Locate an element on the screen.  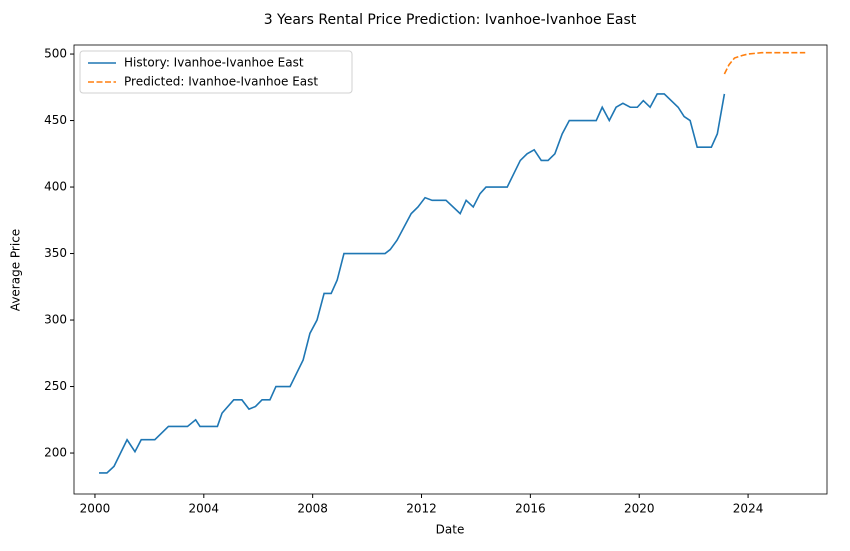
y-tick-label: 250 is located at coordinates (55, 386).